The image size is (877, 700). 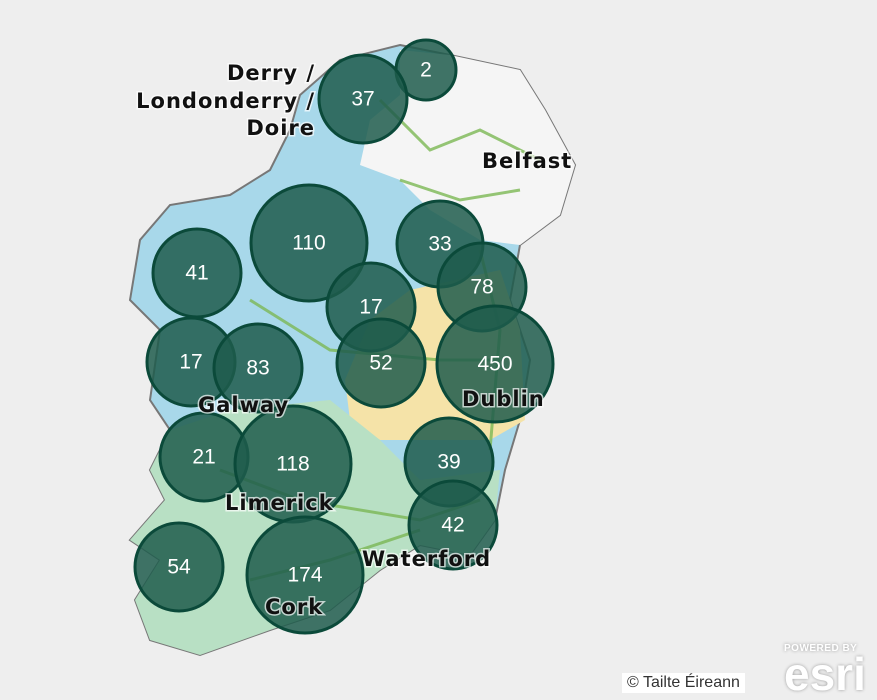 I want to click on cluster-marker: 54, so click(x=179, y=567).